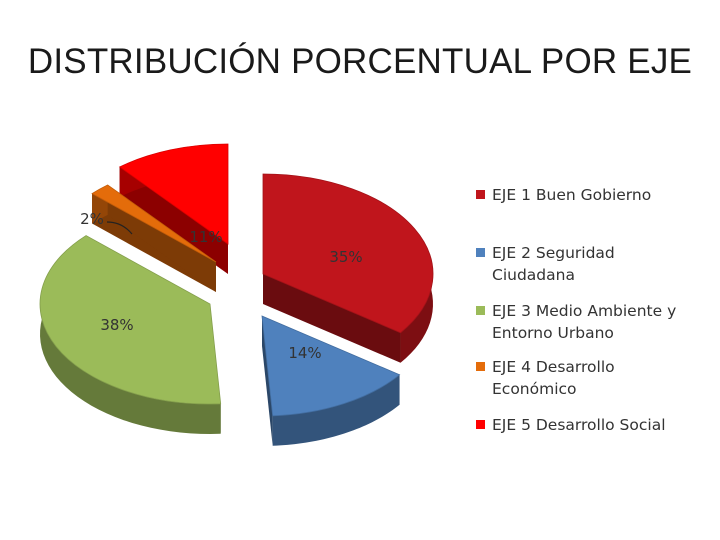 The height and width of the screenshot is (540, 720). What do you see at coordinates (92, 219) in the screenshot?
I see `data-label-4: 2%` at bounding box center [92, 219].